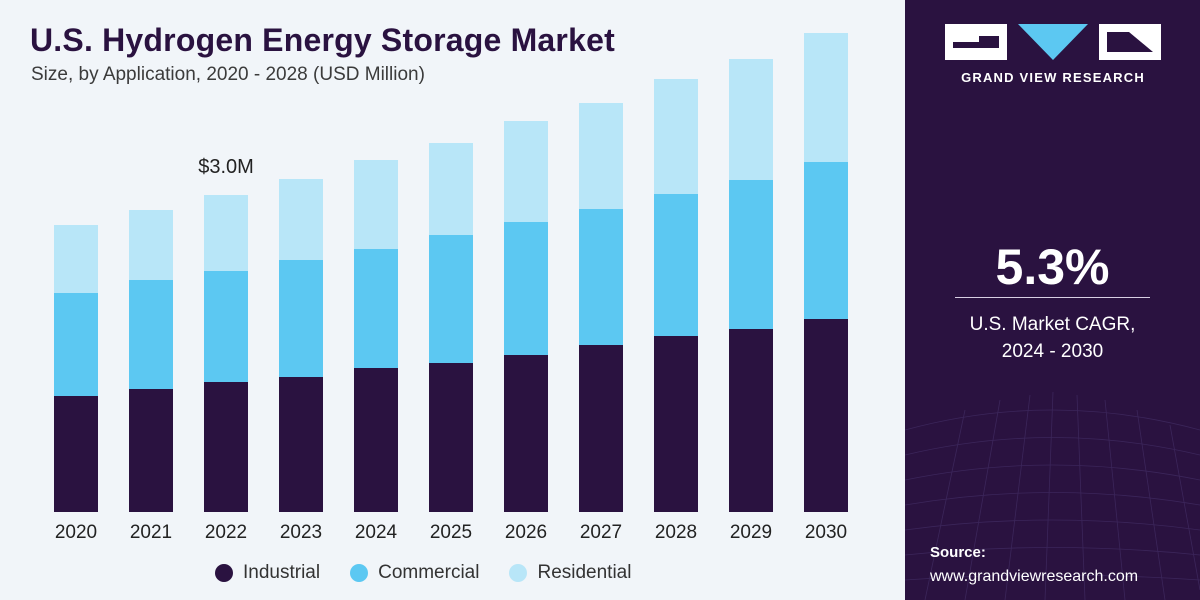 This screenshot has width=1200, height=600. I want to click on bar-segment-commercial-2020, so click(76, 344).